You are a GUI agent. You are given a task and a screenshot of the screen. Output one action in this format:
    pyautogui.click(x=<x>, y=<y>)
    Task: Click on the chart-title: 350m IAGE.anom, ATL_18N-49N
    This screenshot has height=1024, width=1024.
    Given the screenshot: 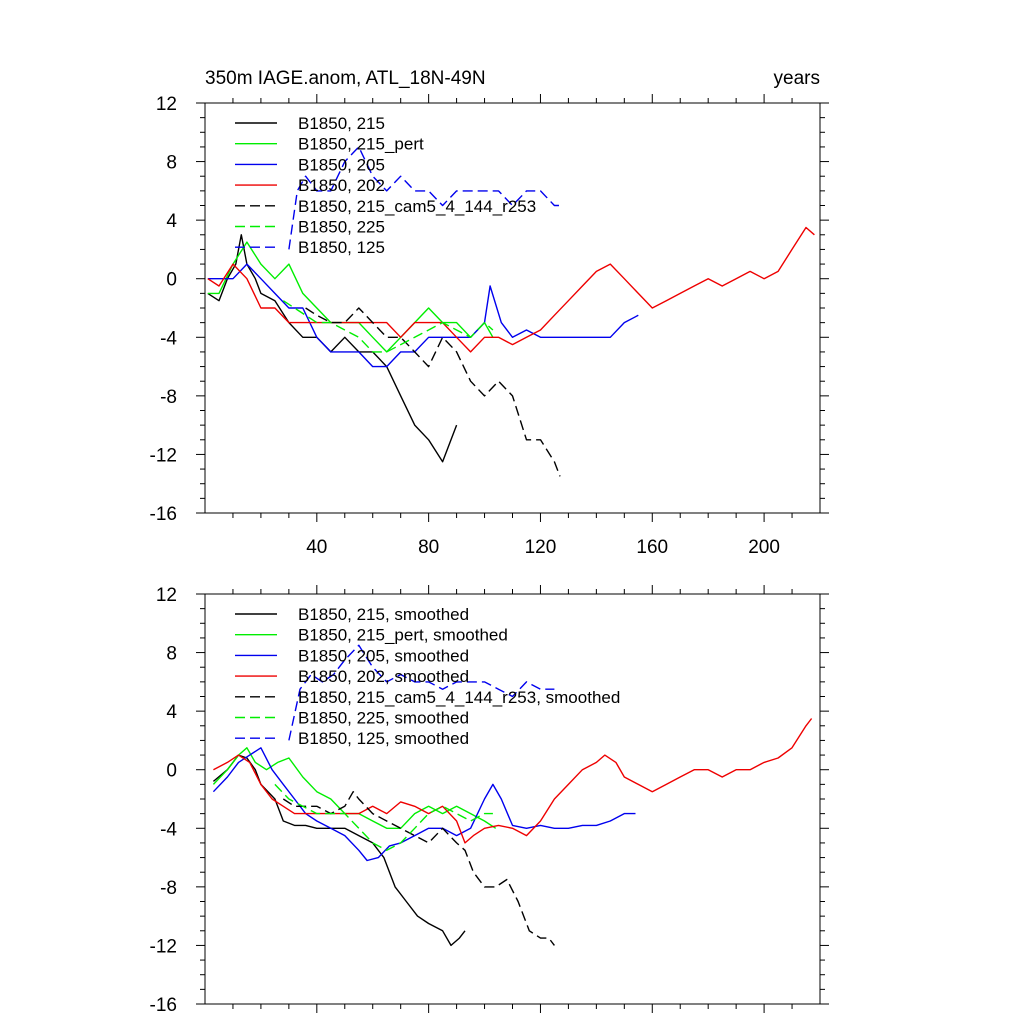 What is the action you would take?
    pyautogui.click(x=345, y=78)
    